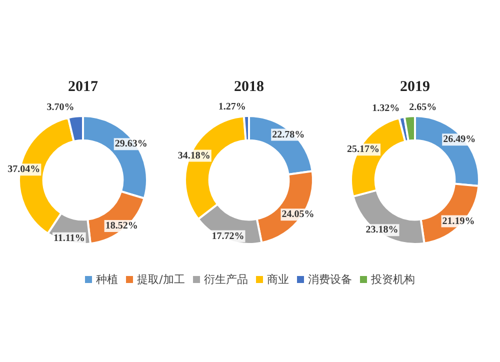 This screenshot has width=500, height=362. What do you see at coordinates (60, 108) in the screenshot?
I see `data-label: 3.70%` at bounding box center [60, 108].